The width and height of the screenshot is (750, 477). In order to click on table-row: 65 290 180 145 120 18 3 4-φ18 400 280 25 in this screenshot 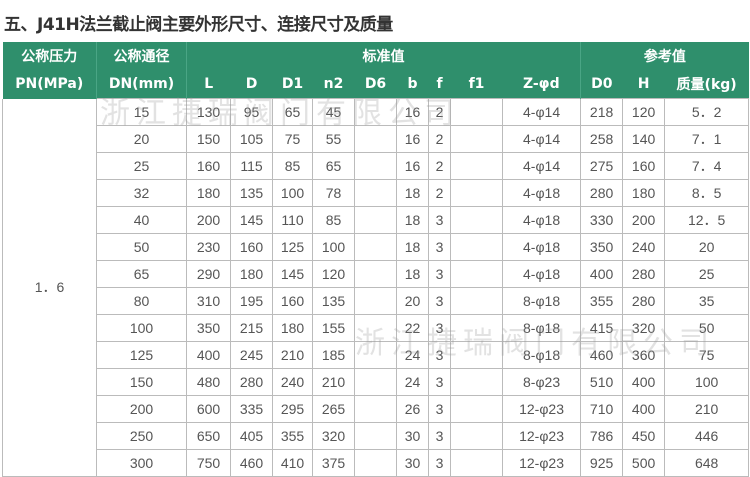, I will do `click(376, 274)`.